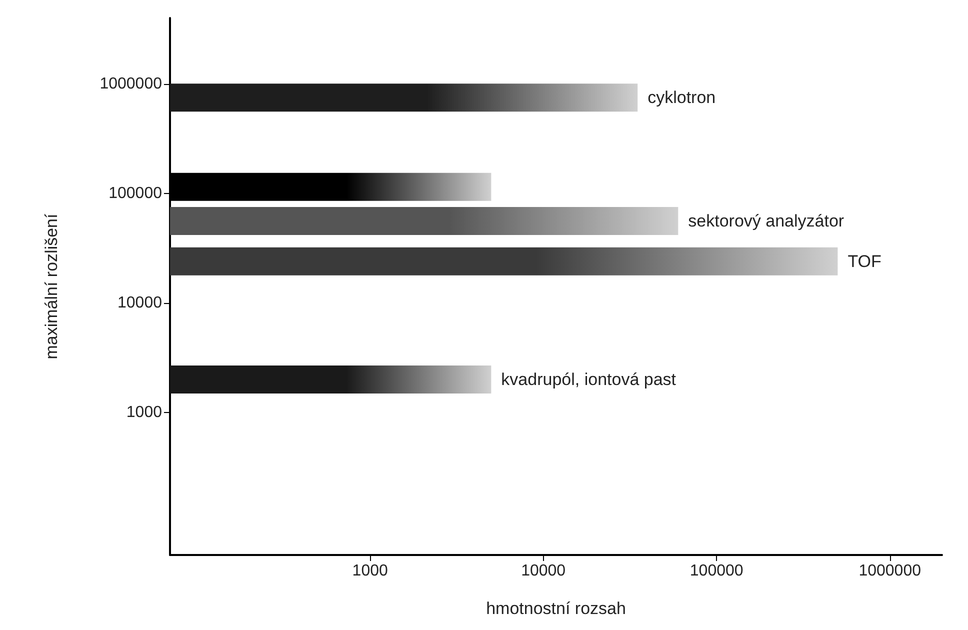 This screenshot has width=968, height=630. What do you see at coordinates (131, 83) in the screenshot?
I see `y-tick-label: 1000000` at bounding box center [131, 83].